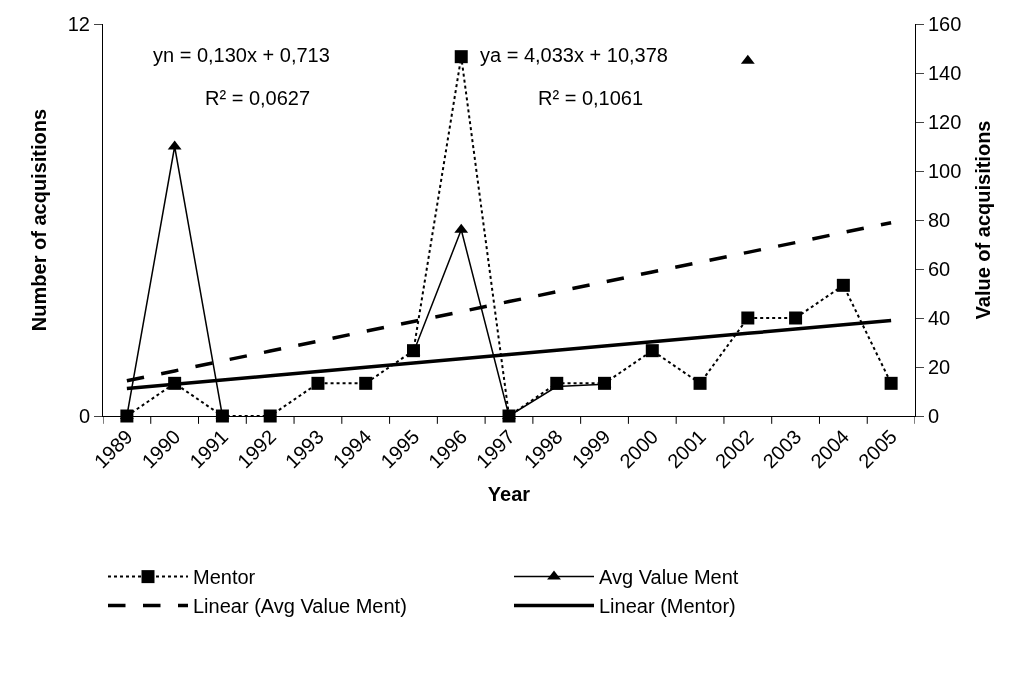 The width and height of the screenshot is (1024, 688). What do you see at coordinates (509, 493) in the screenshot?
I see `x-axis-title: Year` at bounding box center [509, 493].